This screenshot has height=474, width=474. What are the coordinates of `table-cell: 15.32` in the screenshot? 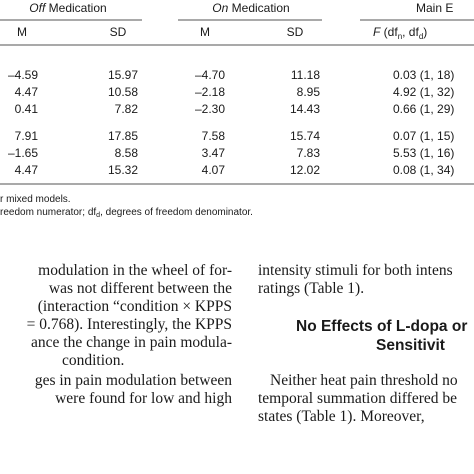 It's located at (123, 170).